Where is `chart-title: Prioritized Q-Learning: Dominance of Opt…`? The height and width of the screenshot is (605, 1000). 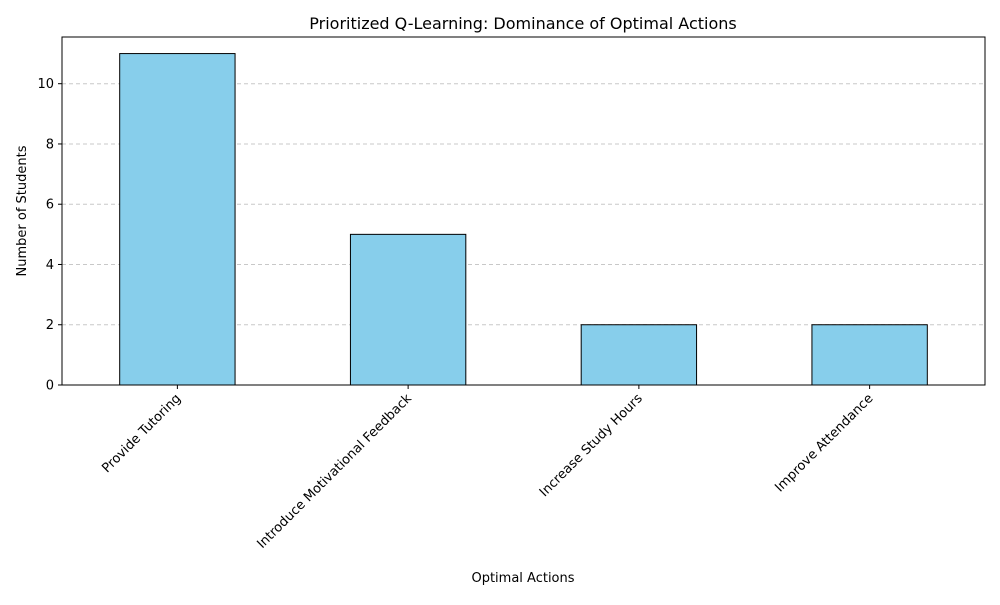 chart-title: Prioritized Q-Learning: Dominance of Opt… is located at coordinates (522, 23).